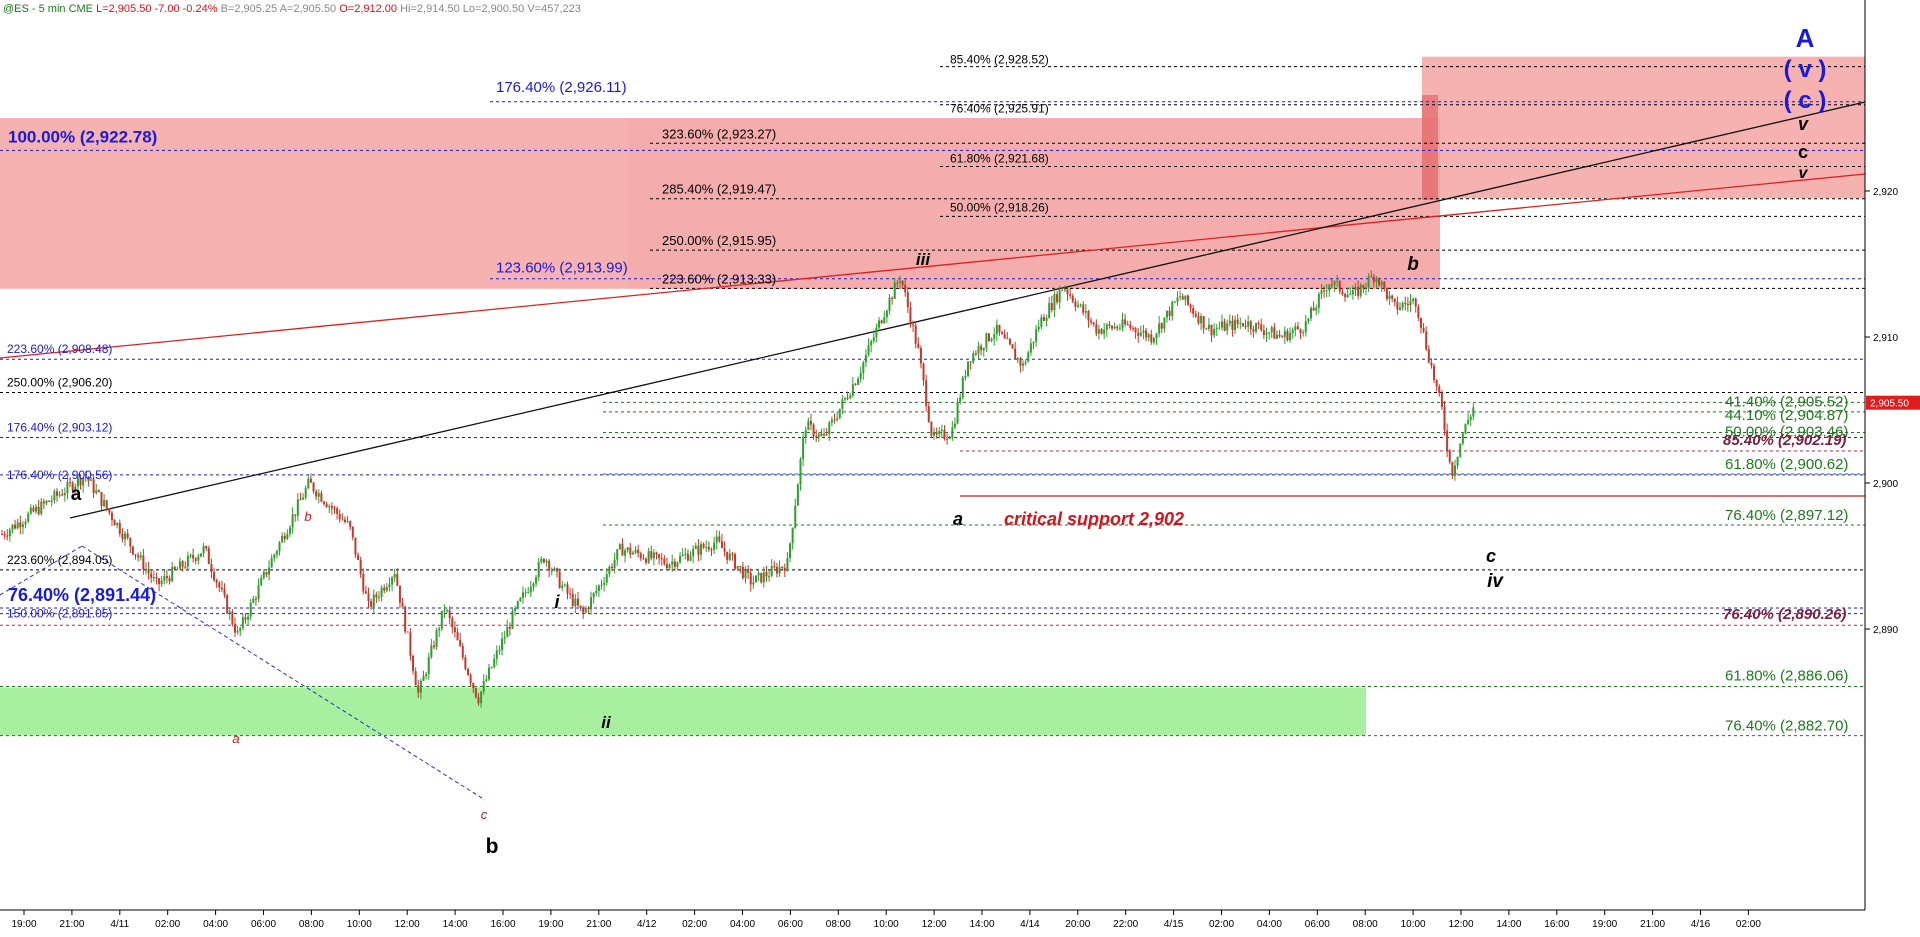 Image resolution: width=1920 pixels, height=937 pixels. I want to click on fib-level-label: 323.60% (2,923.27), so click(719, 133).